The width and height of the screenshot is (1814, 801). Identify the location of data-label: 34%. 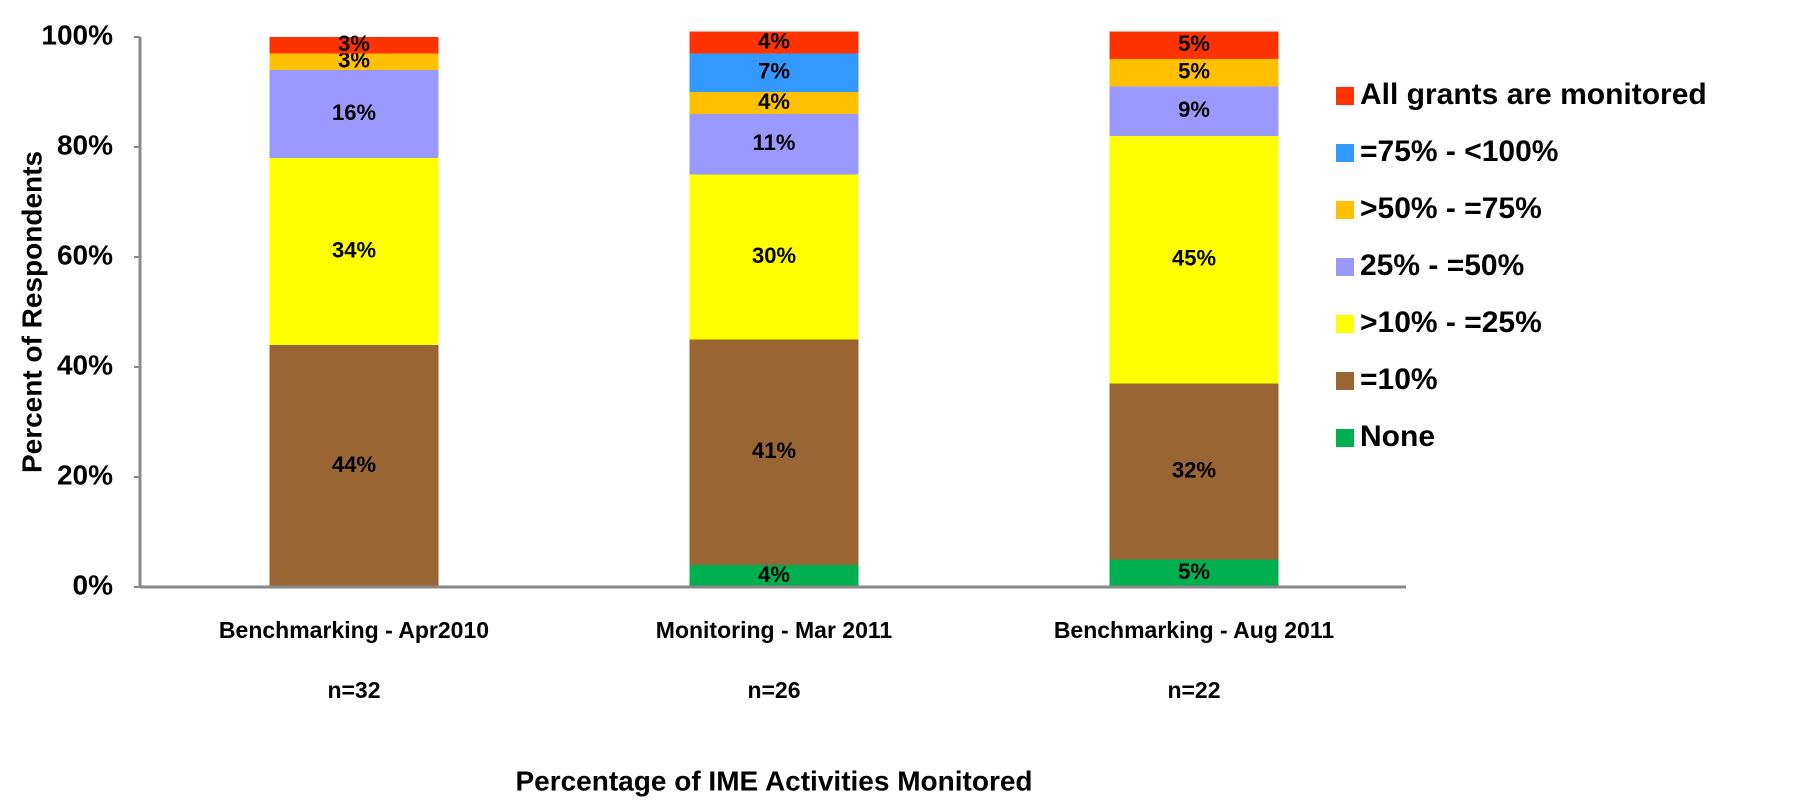
(354, 249).